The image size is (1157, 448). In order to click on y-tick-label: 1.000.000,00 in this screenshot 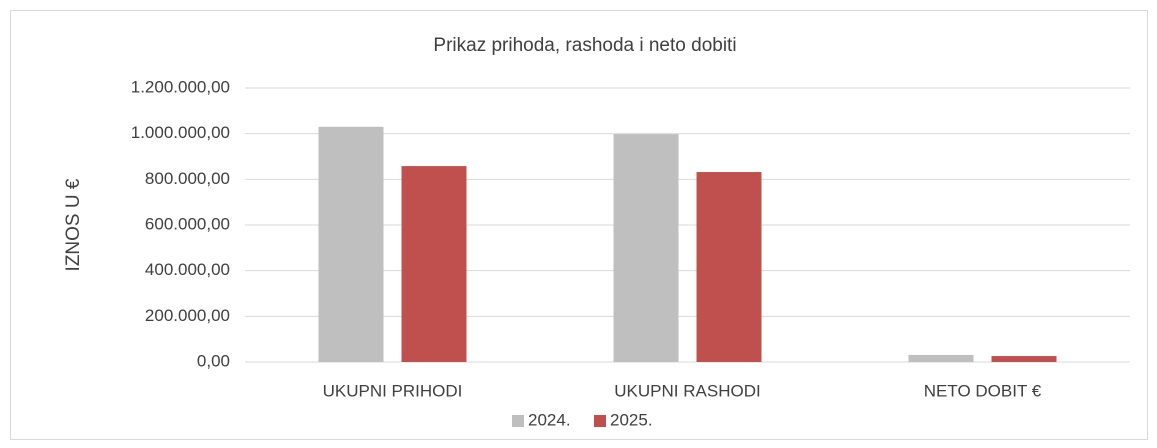, I will do `click(180, 132)`.